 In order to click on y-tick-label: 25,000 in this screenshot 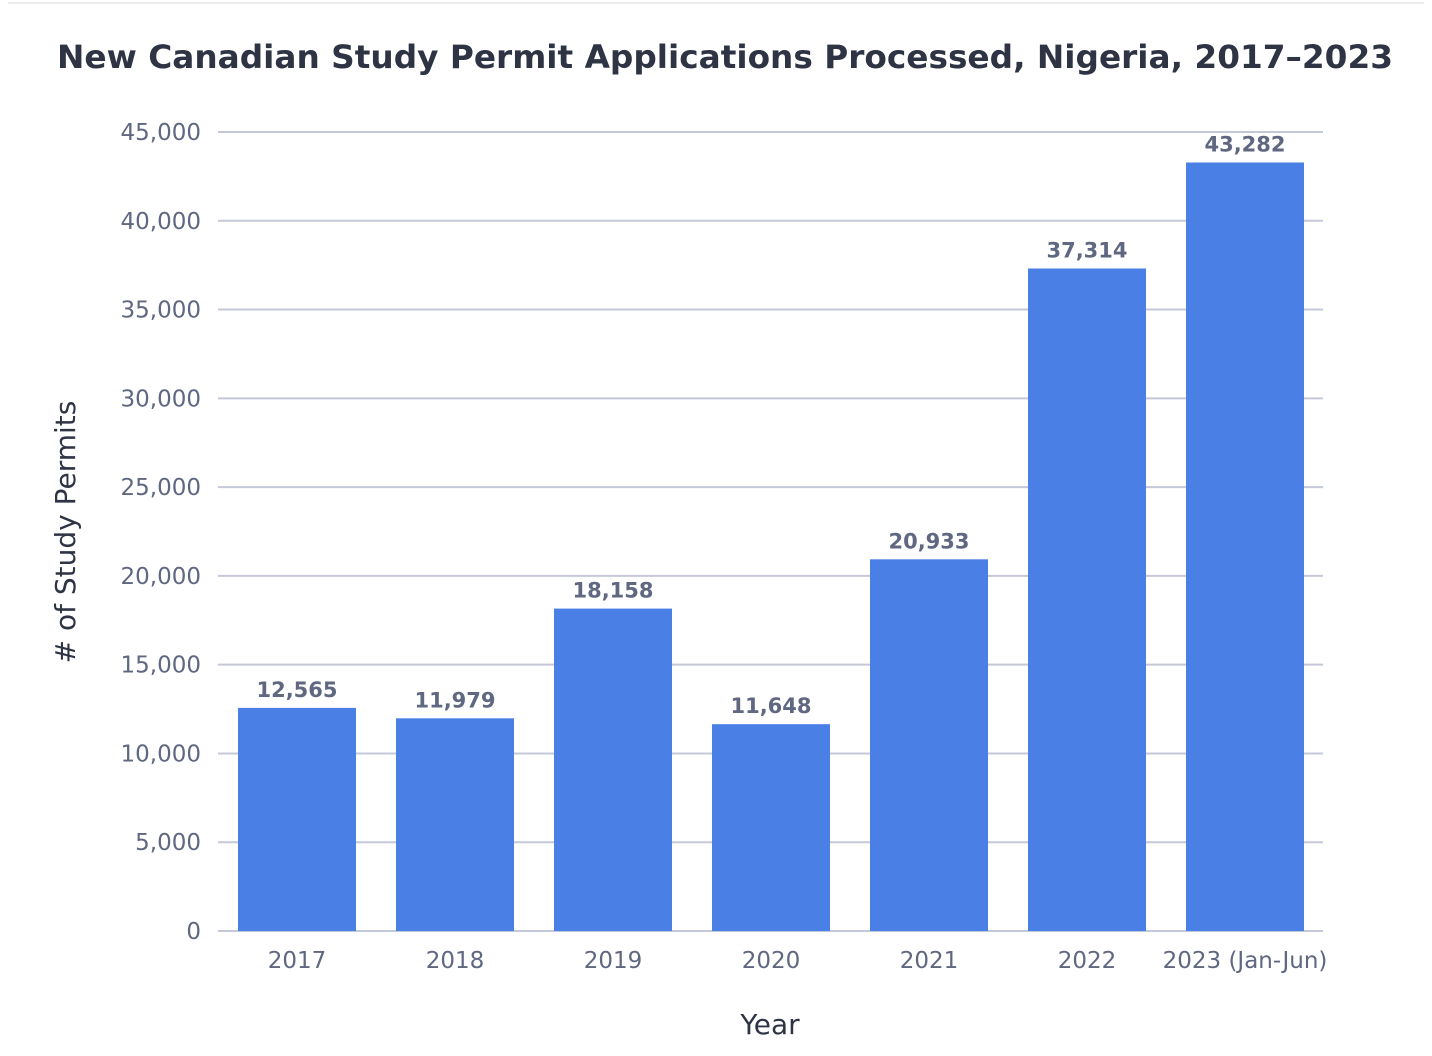, I will do `click(161, 488)`.